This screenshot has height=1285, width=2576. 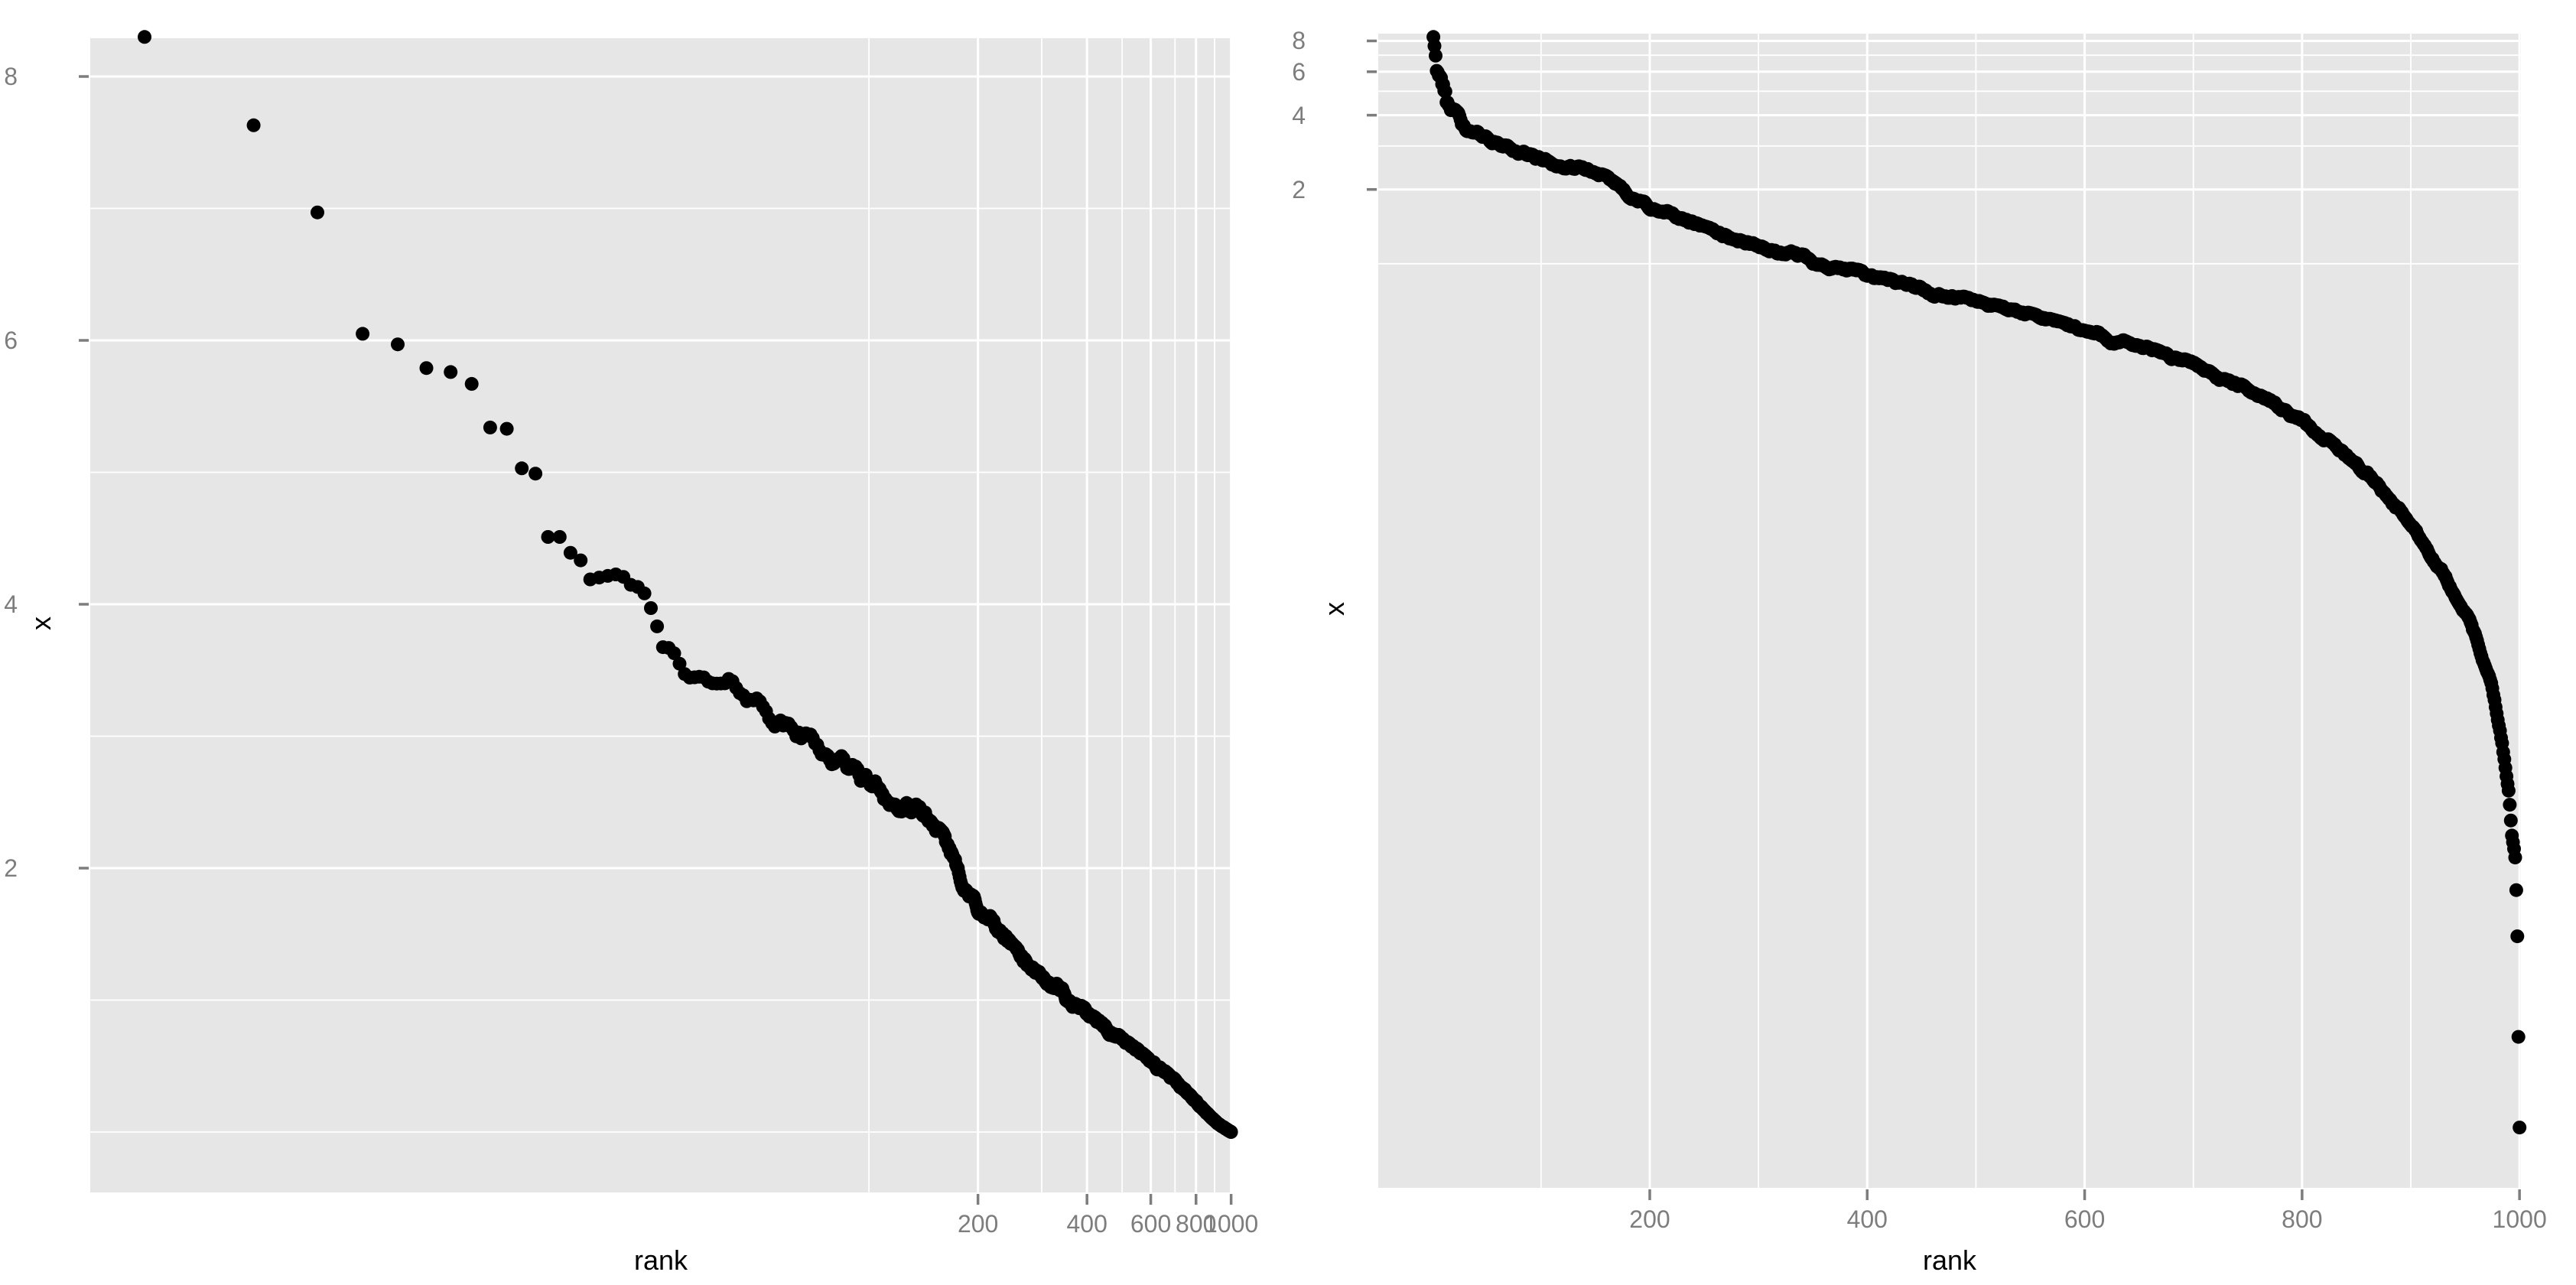 What do you see at coordinates (1949, 1260) in the screenshot?
I see `right-x-axis-title: rank` at bounding box center [1949, 1260].